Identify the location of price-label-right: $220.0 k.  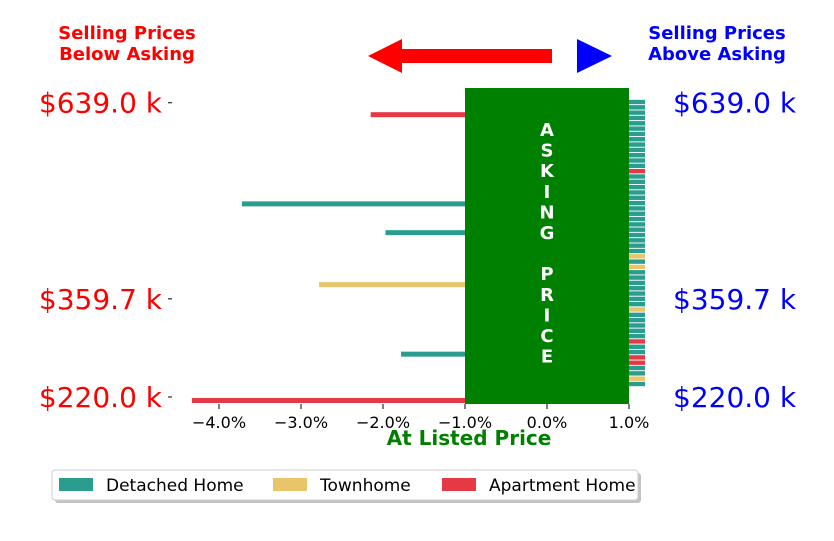
(735, 397).